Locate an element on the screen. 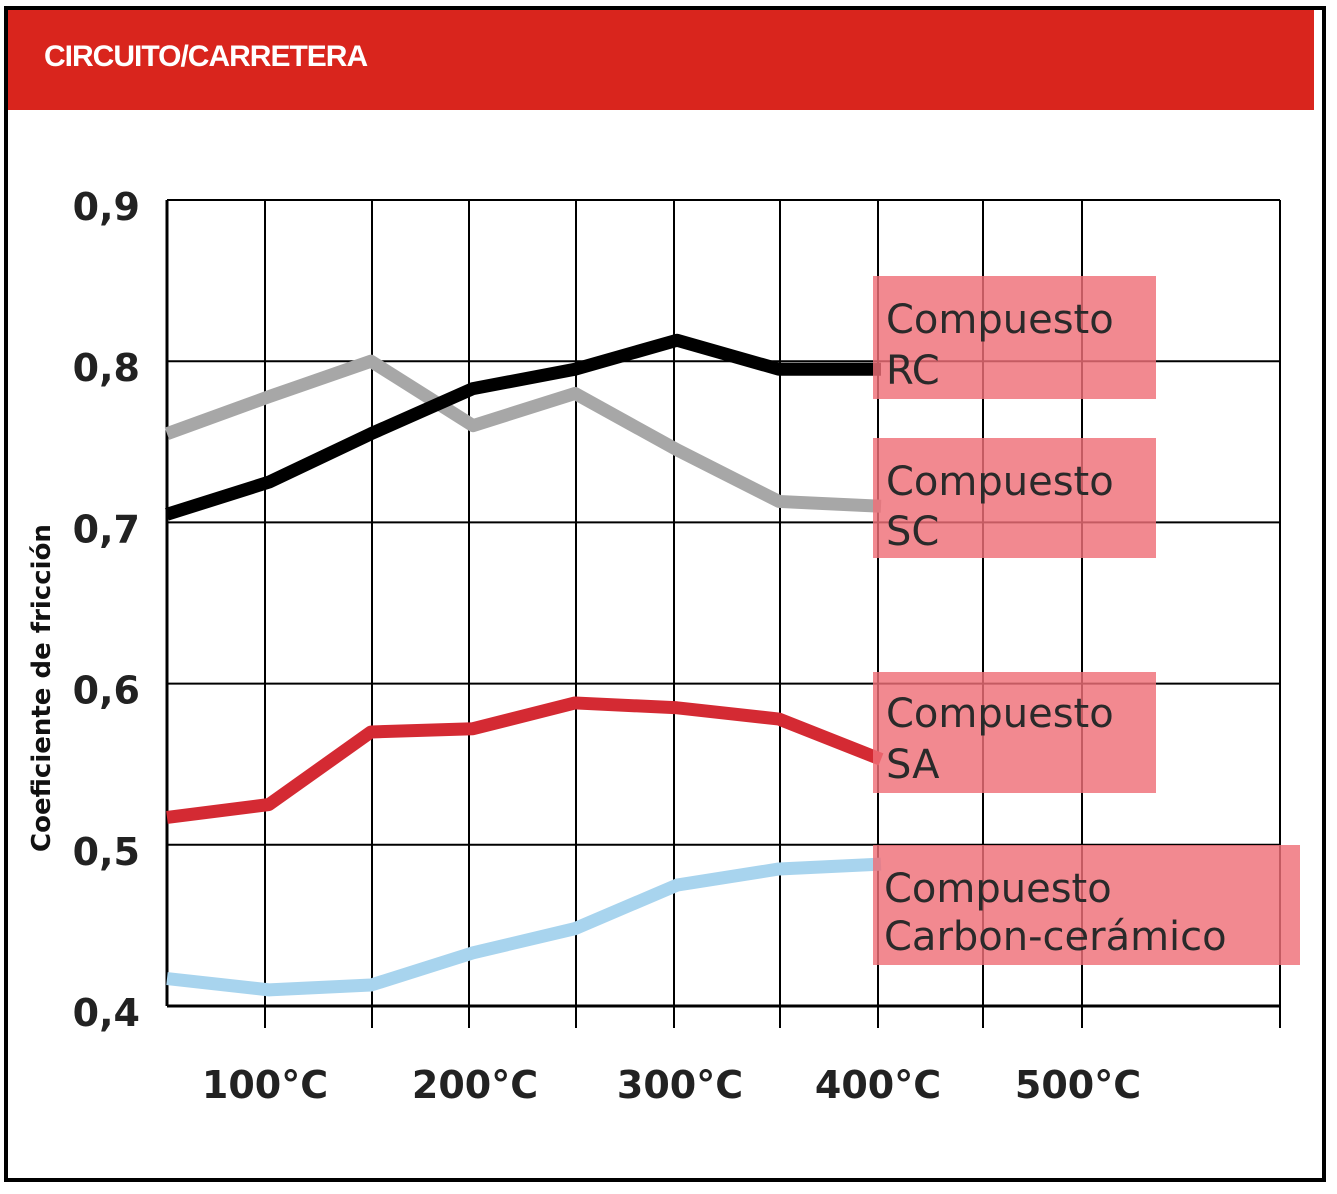 The width and height of the screenshot is (1337, 1194). x-tick-label: 500°C is located at coordinates (1078, 1085).